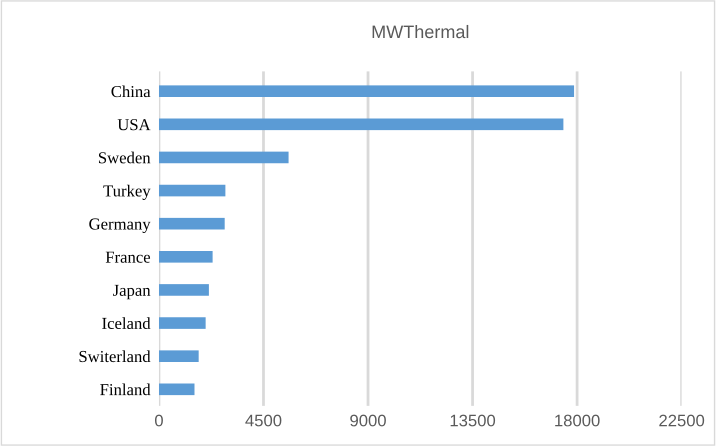 Image resolution: width=716 pixels, height=446 pixels. I want to click on y-tick-label: Japan, so click(131, 292).